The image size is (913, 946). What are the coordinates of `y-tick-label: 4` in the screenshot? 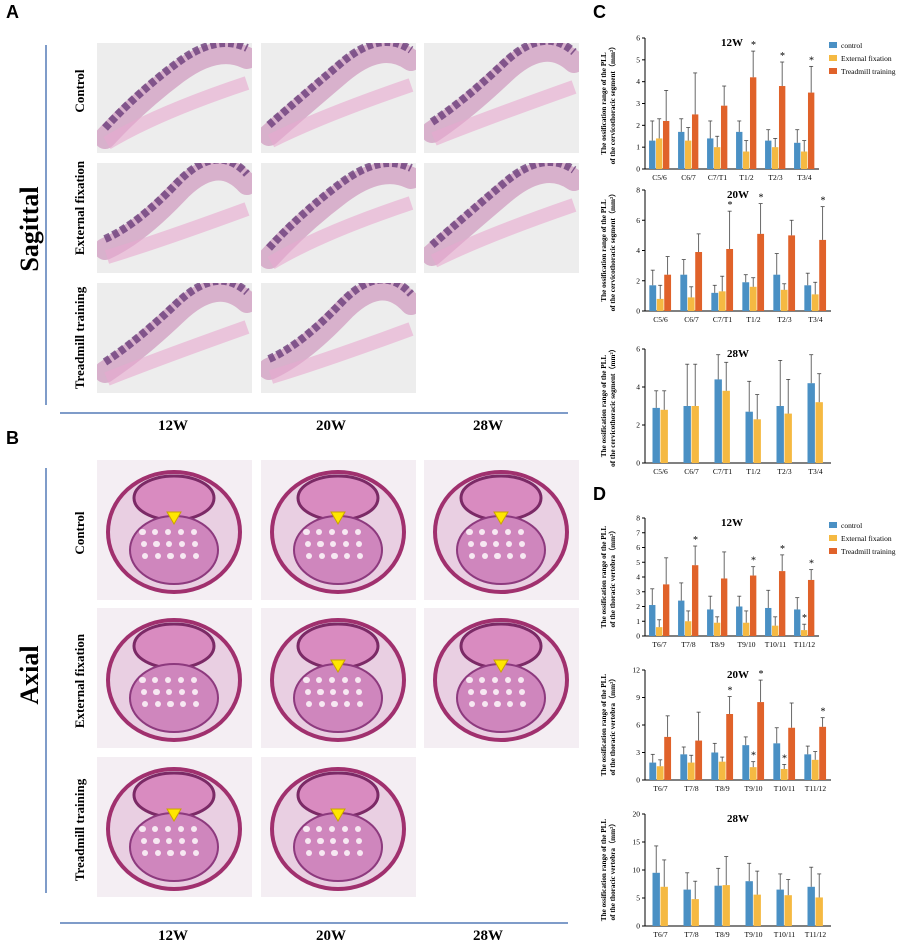 It's located at (638, 387).